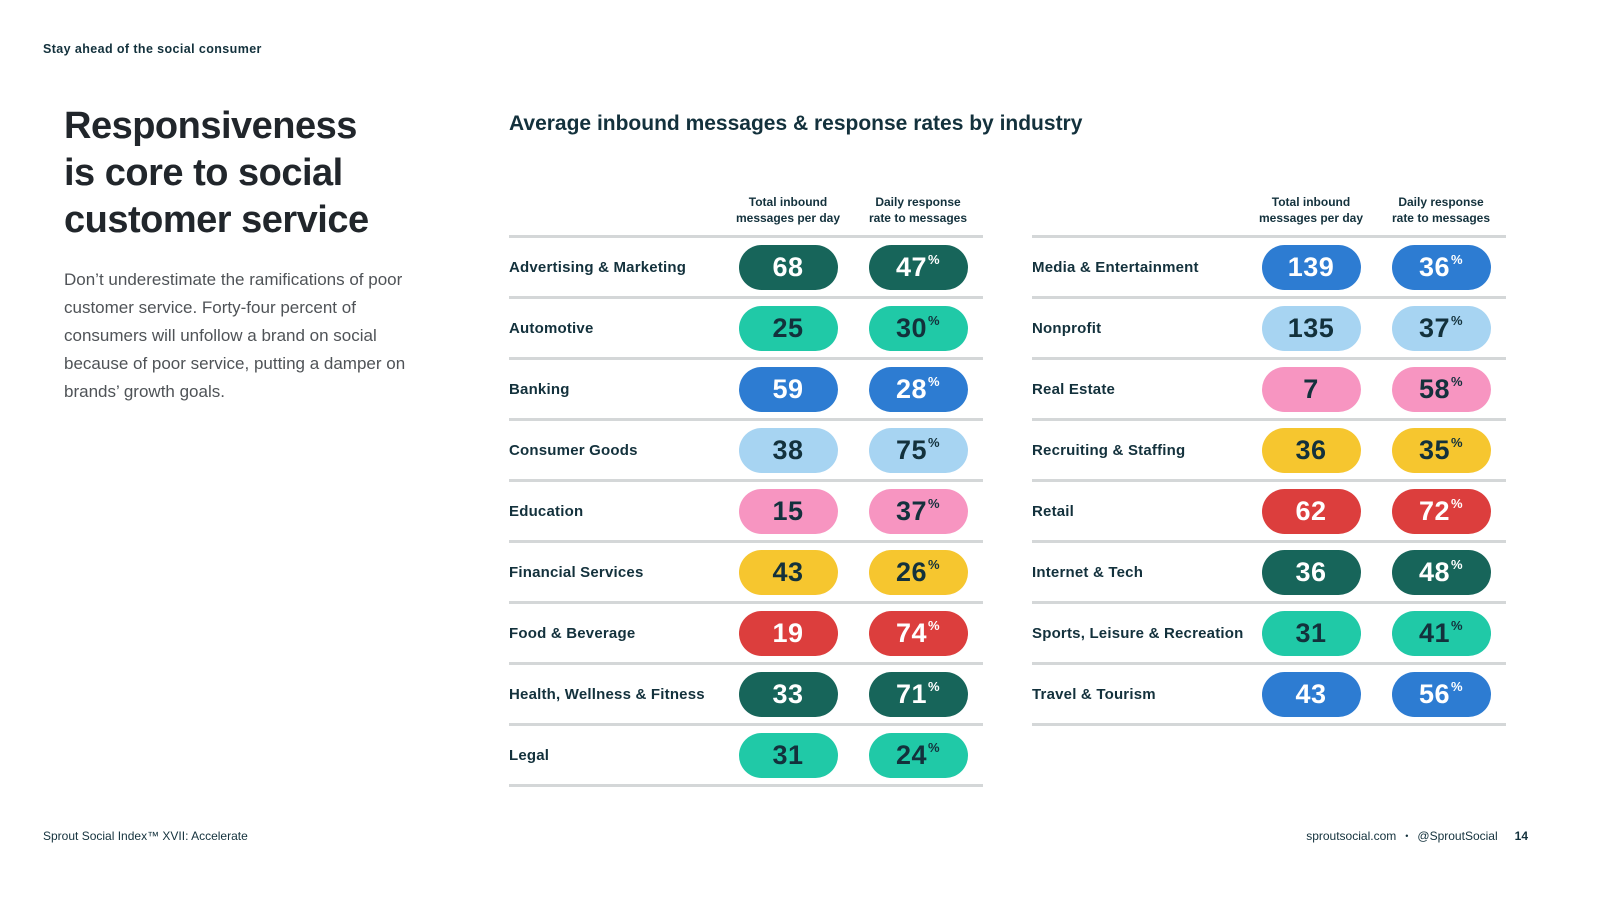 The height and width of the screenshot is (900, 1600). I want to click on response-rate-pill: 24%, so click(918, 755).